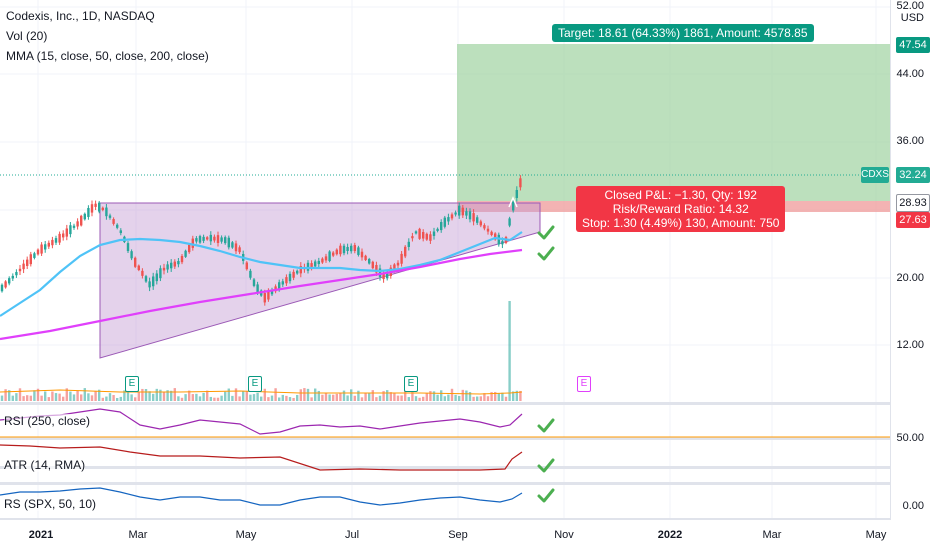 The image size is (932, 550). I want to click on symbol-badge: CDXS, so click(875, 175).